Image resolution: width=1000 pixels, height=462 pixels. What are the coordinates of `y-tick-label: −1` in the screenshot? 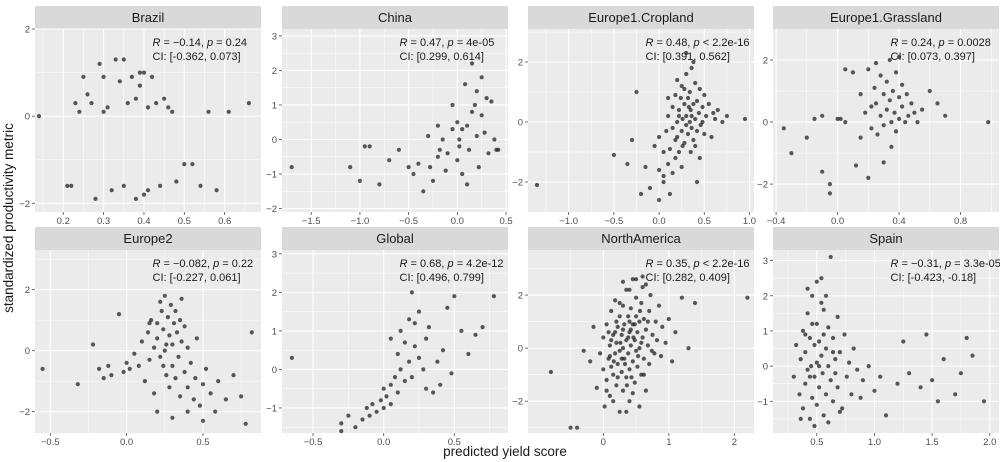 It's located at (271, 408).